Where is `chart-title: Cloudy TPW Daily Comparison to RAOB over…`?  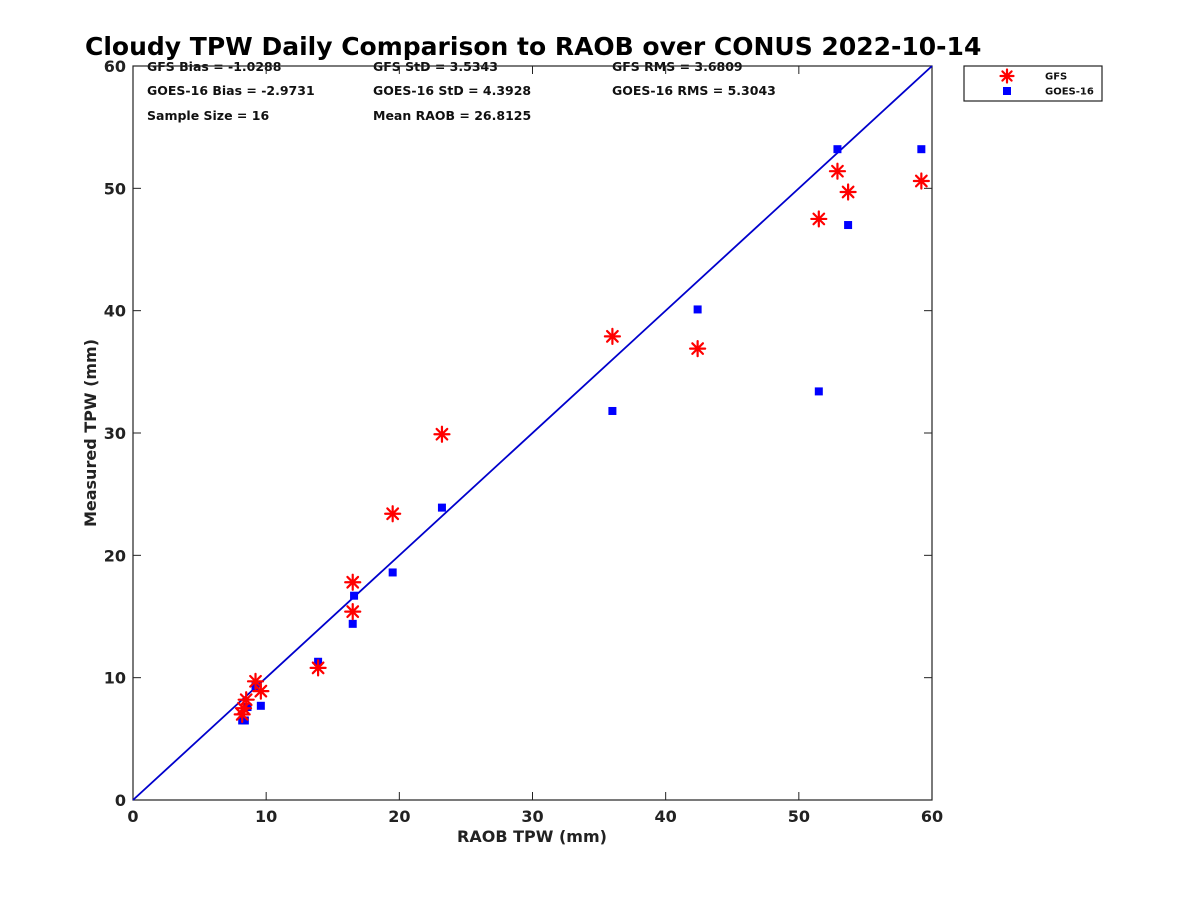 chart-title: Cloudy TPW Daily Comparison to RAOB over… is located at coordinates (533, 46).